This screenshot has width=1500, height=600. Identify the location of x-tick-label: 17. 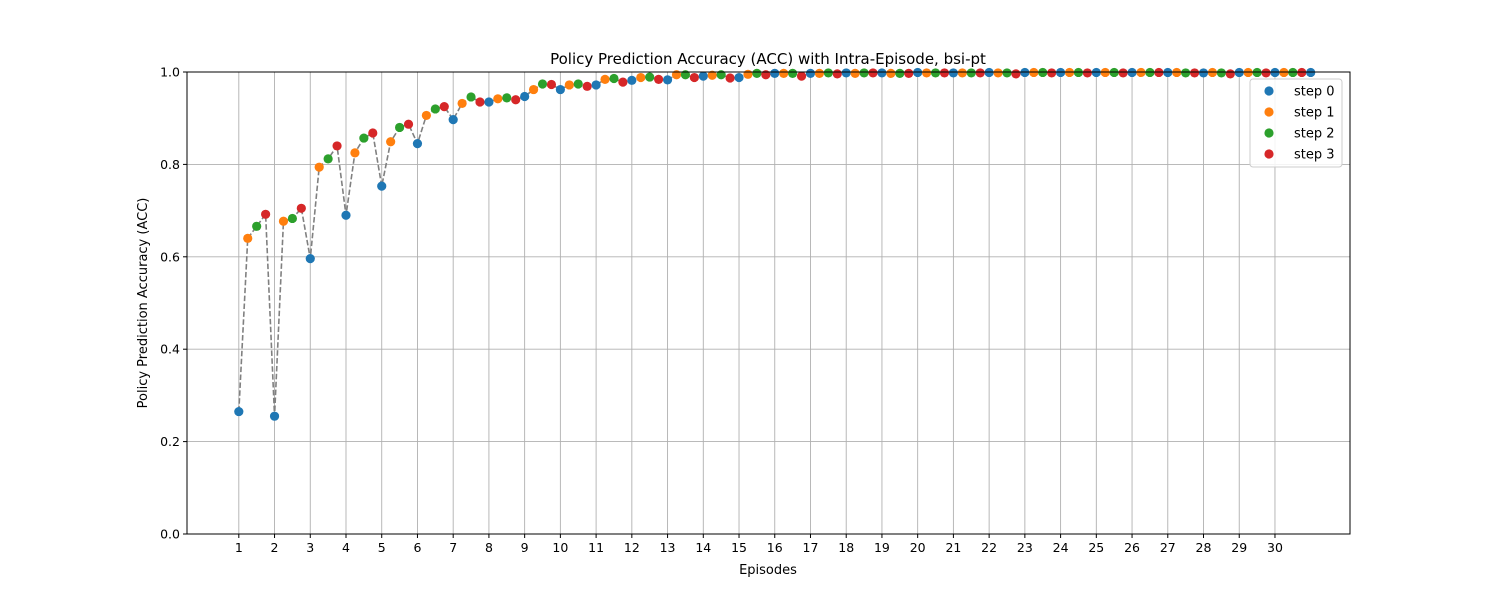
(811, 547).